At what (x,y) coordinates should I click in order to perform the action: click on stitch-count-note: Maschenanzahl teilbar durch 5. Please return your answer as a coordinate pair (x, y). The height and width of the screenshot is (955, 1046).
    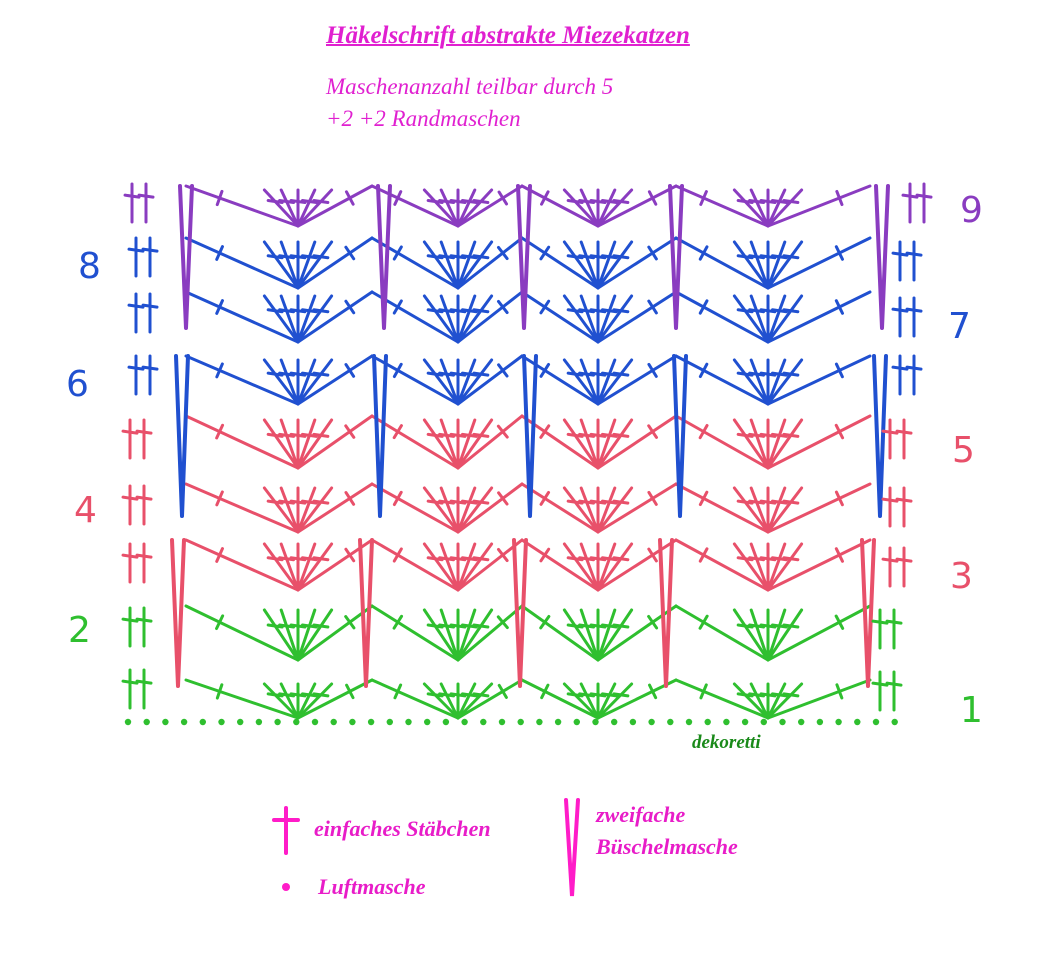
    Looking at the image, I should click on (470, 86).